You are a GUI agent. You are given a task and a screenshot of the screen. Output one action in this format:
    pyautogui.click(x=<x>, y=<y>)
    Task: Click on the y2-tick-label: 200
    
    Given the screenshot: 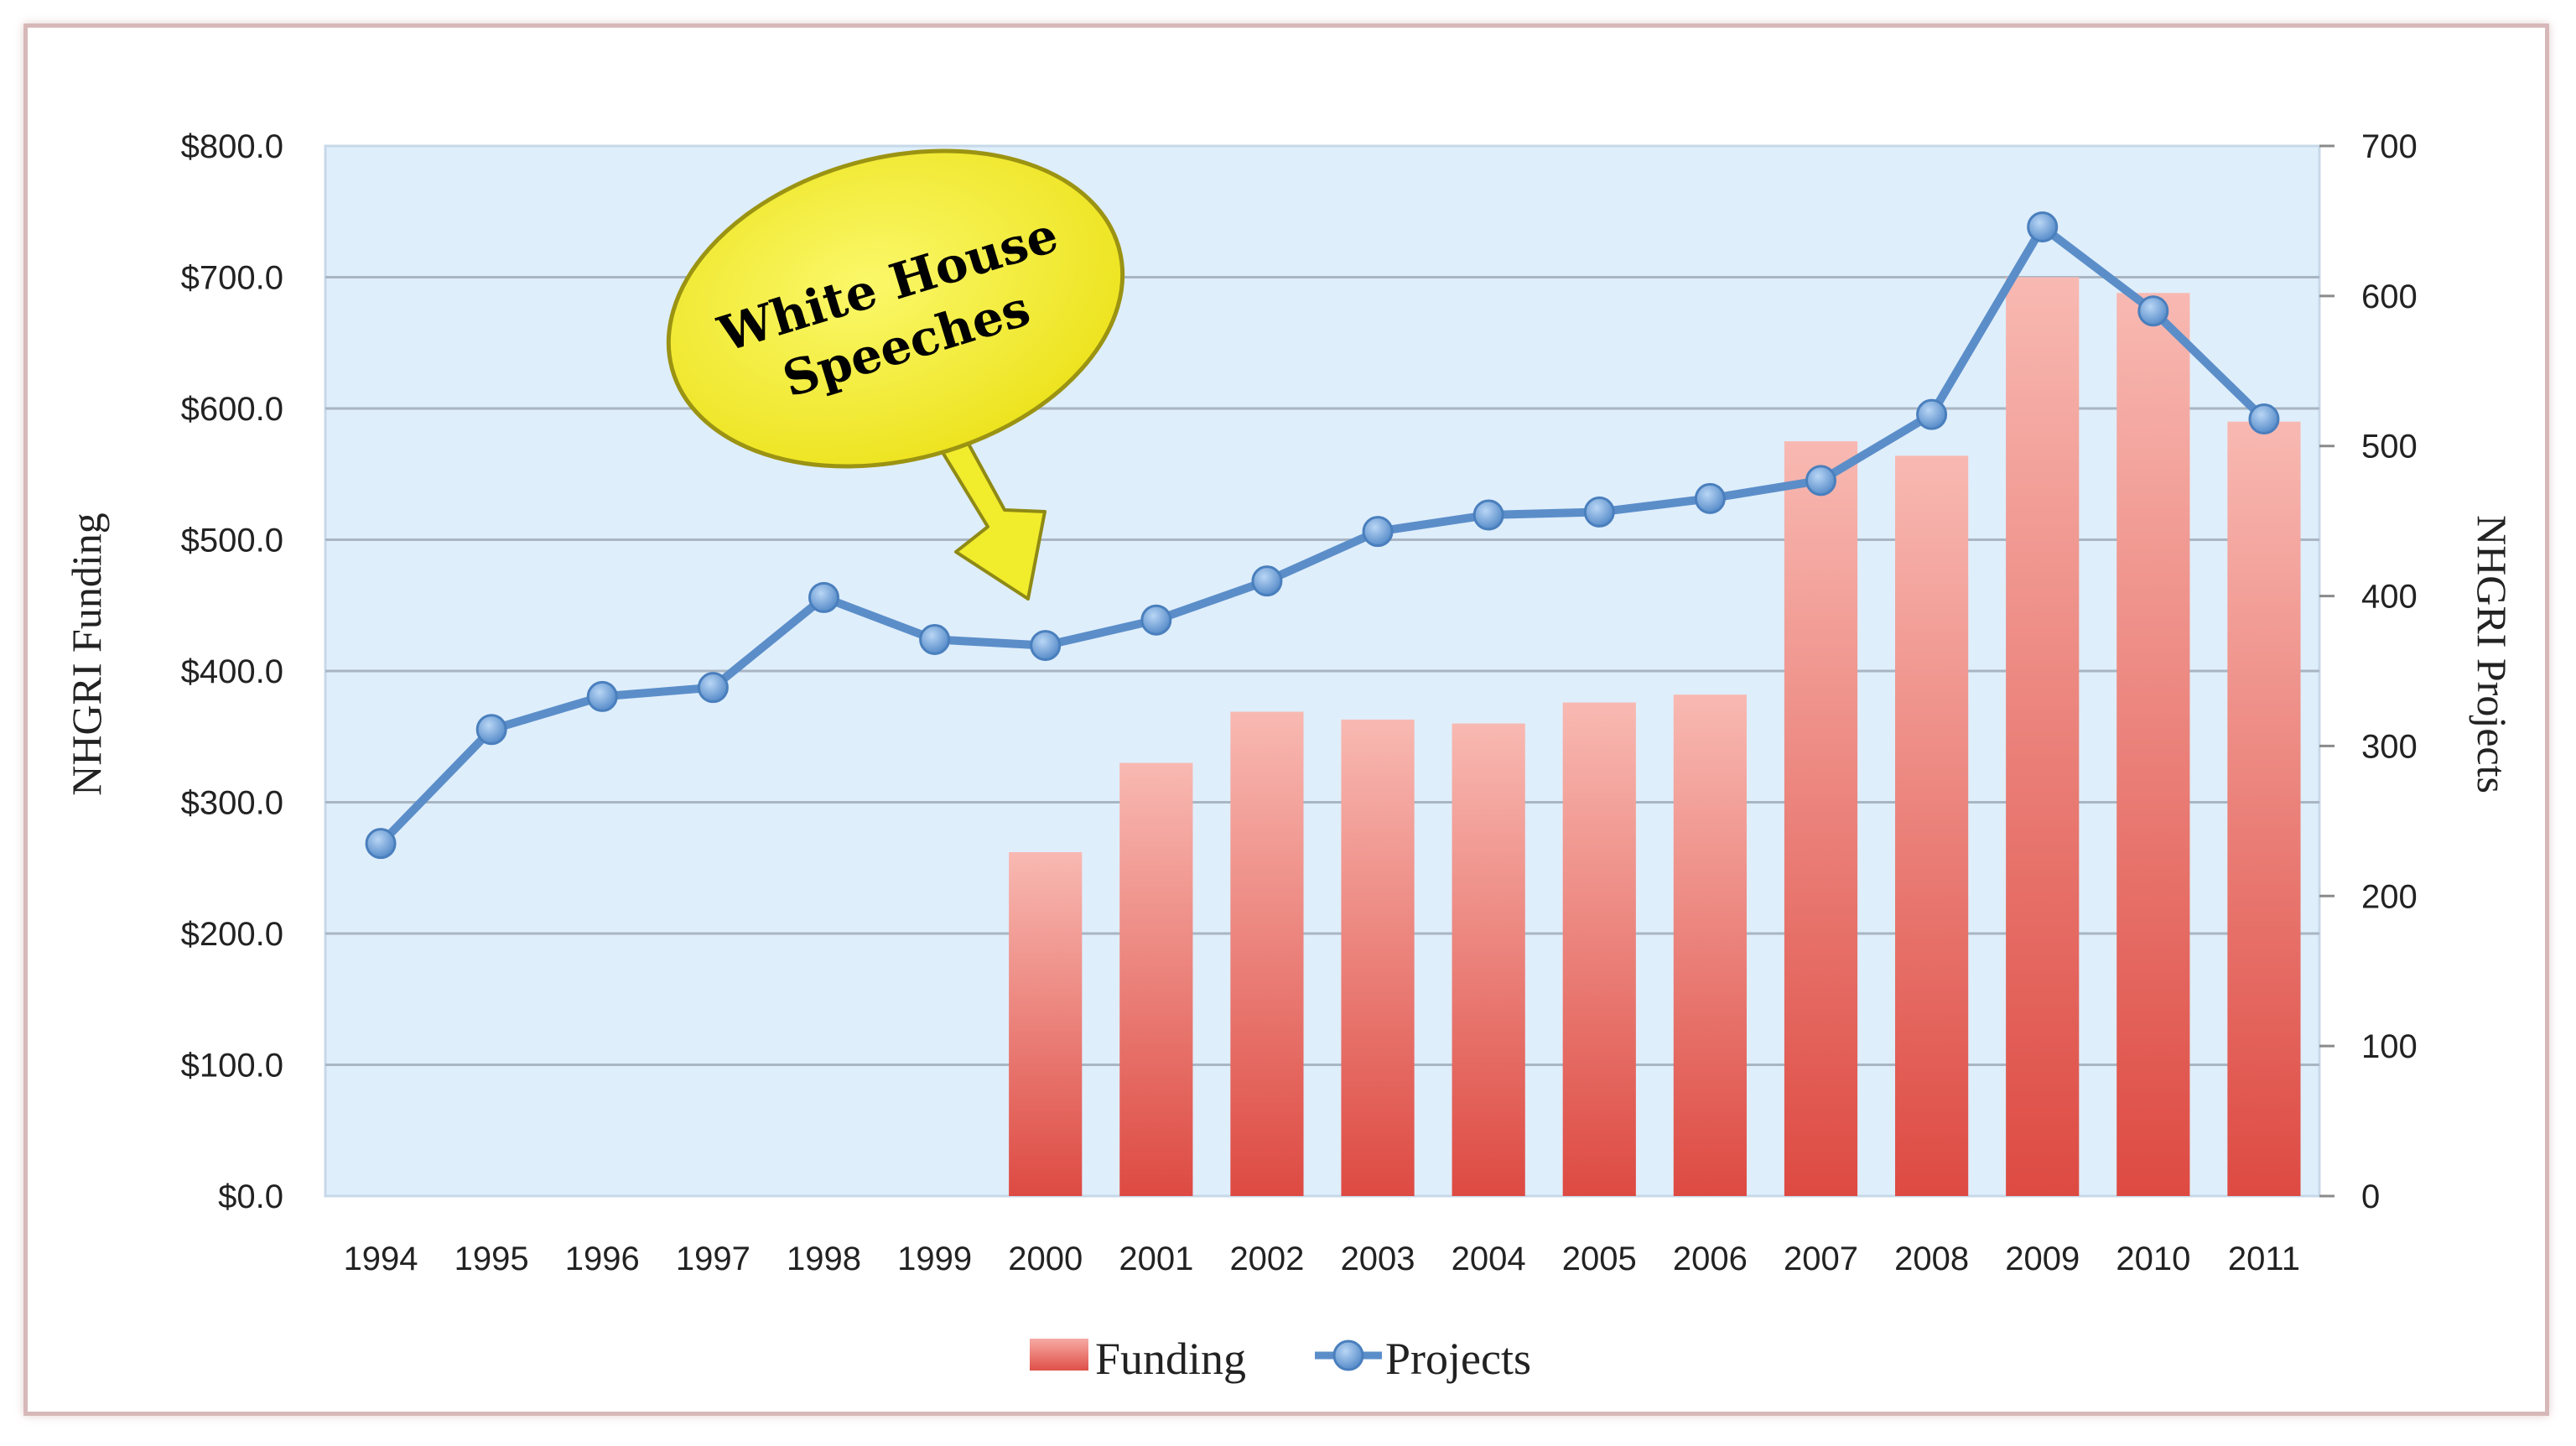 What is the action you would take?
    pyautogui.click(x=2389, y=896)
    